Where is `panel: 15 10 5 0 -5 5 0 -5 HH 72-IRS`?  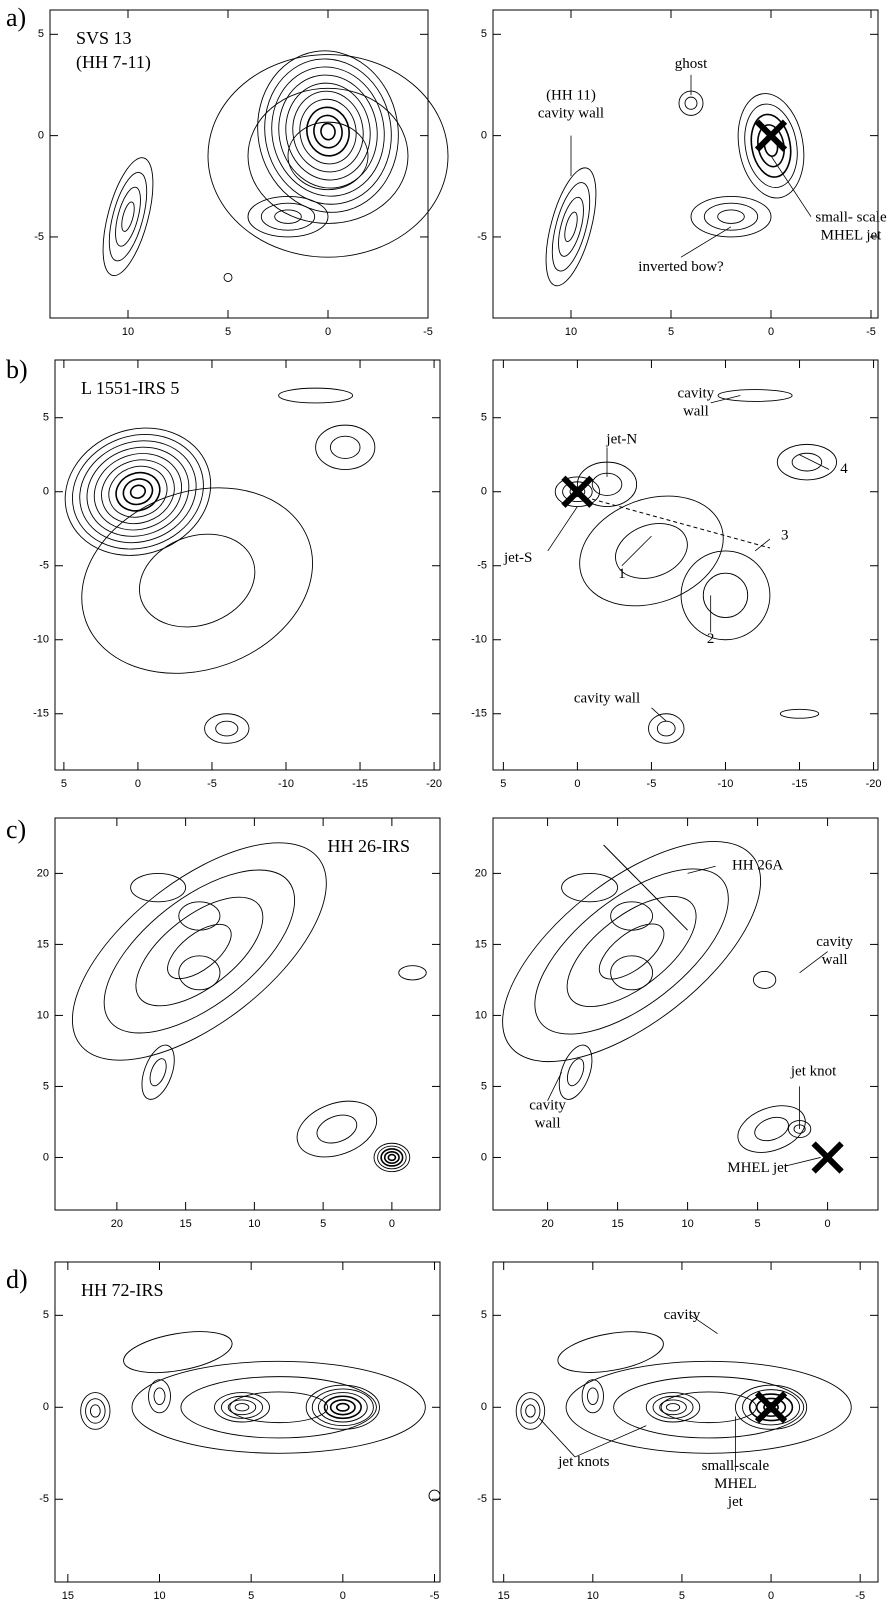
panel: 15 10 5 0 -5 5 0 -5 HH 72-IRS is located at coordinates (240, 1430).